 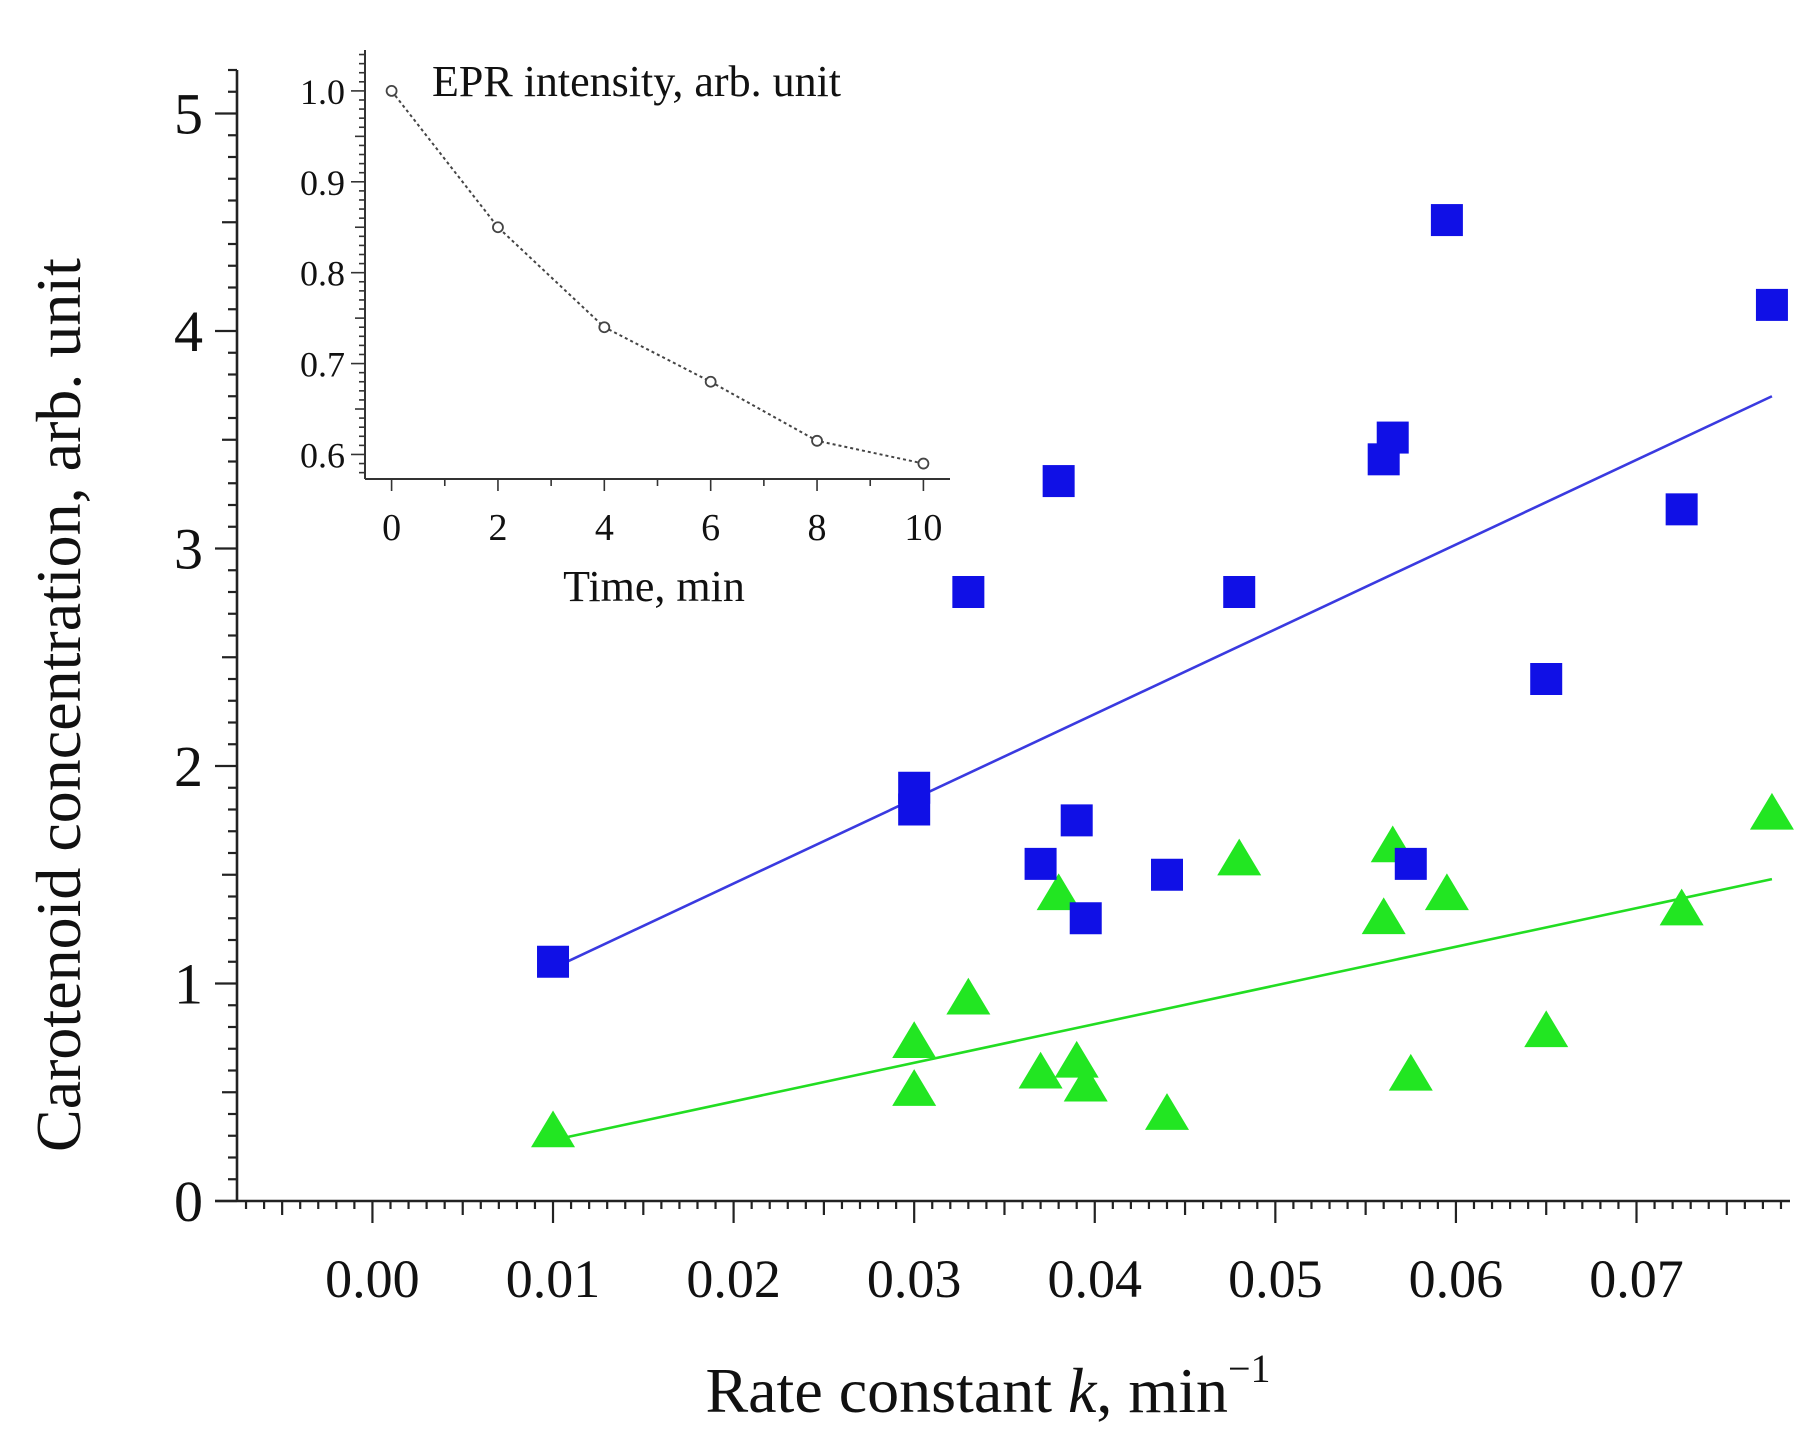 What do you see at coordinates (322, 92) in the screenshot?
I see `inset-y-tick-label: 1.0` at bounding box center [322, 92].